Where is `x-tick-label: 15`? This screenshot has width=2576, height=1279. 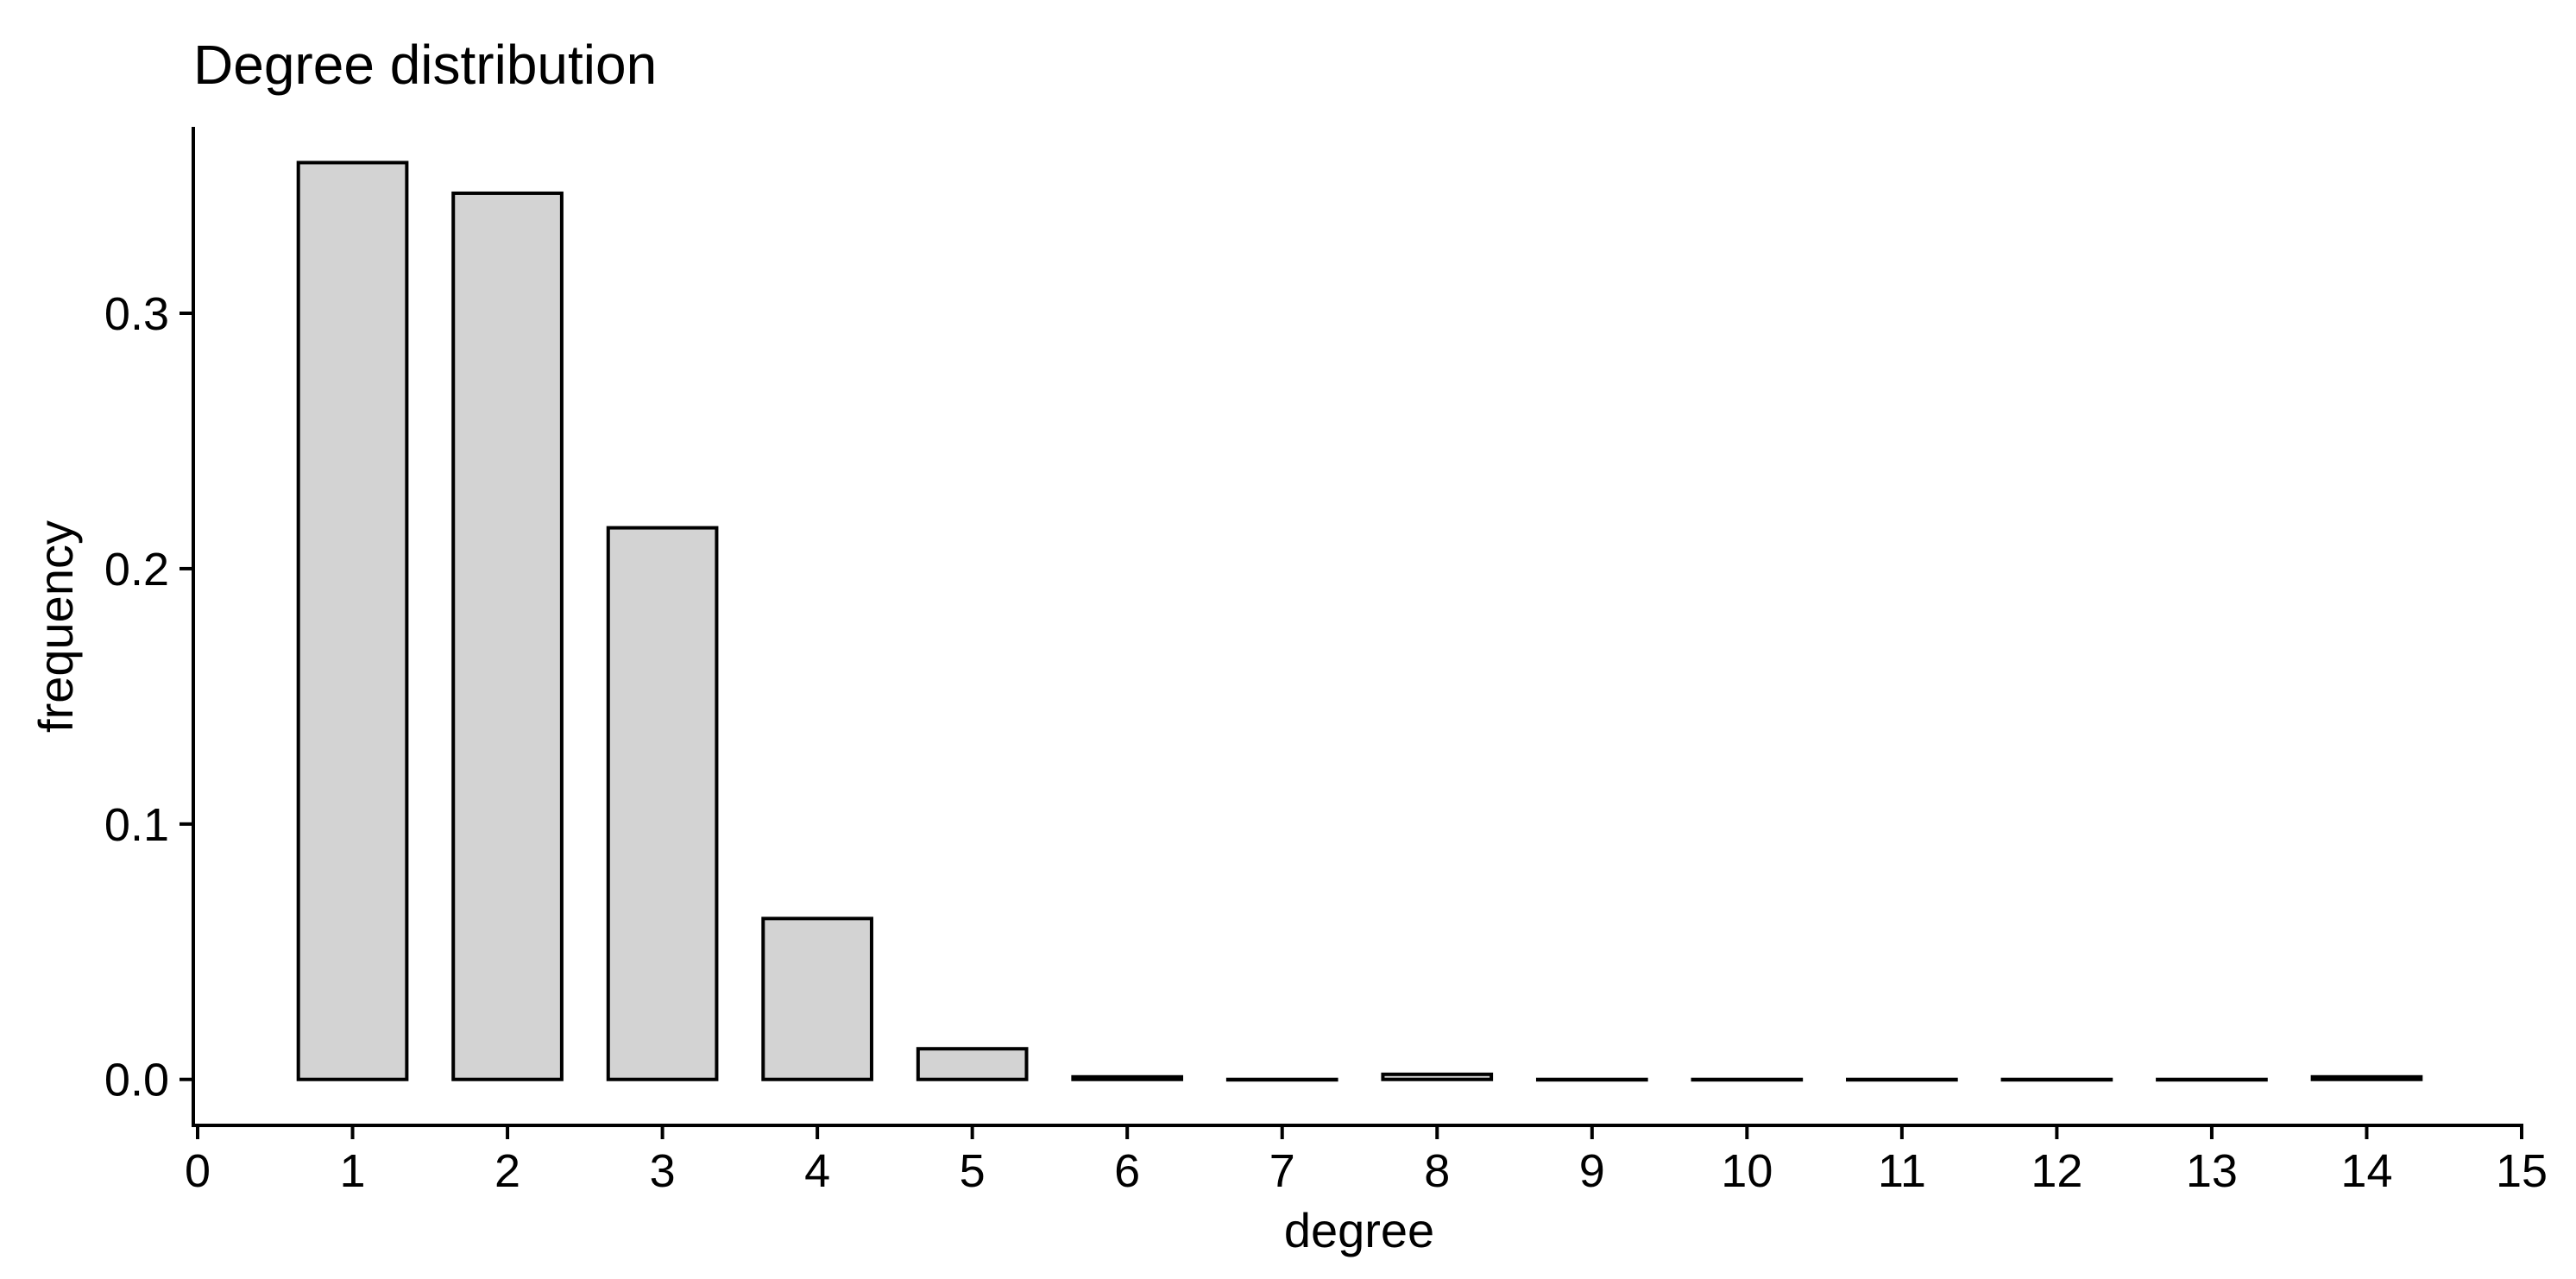 x-tick-label: 15 is located at coordinates (2522, 1171).